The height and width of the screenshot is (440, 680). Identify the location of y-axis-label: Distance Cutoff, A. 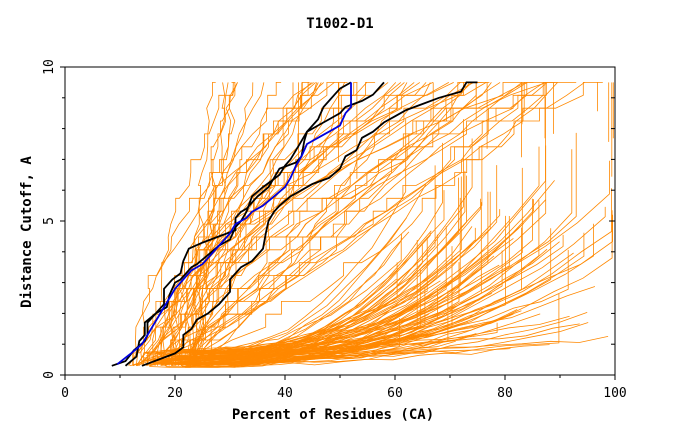
(27, 232).